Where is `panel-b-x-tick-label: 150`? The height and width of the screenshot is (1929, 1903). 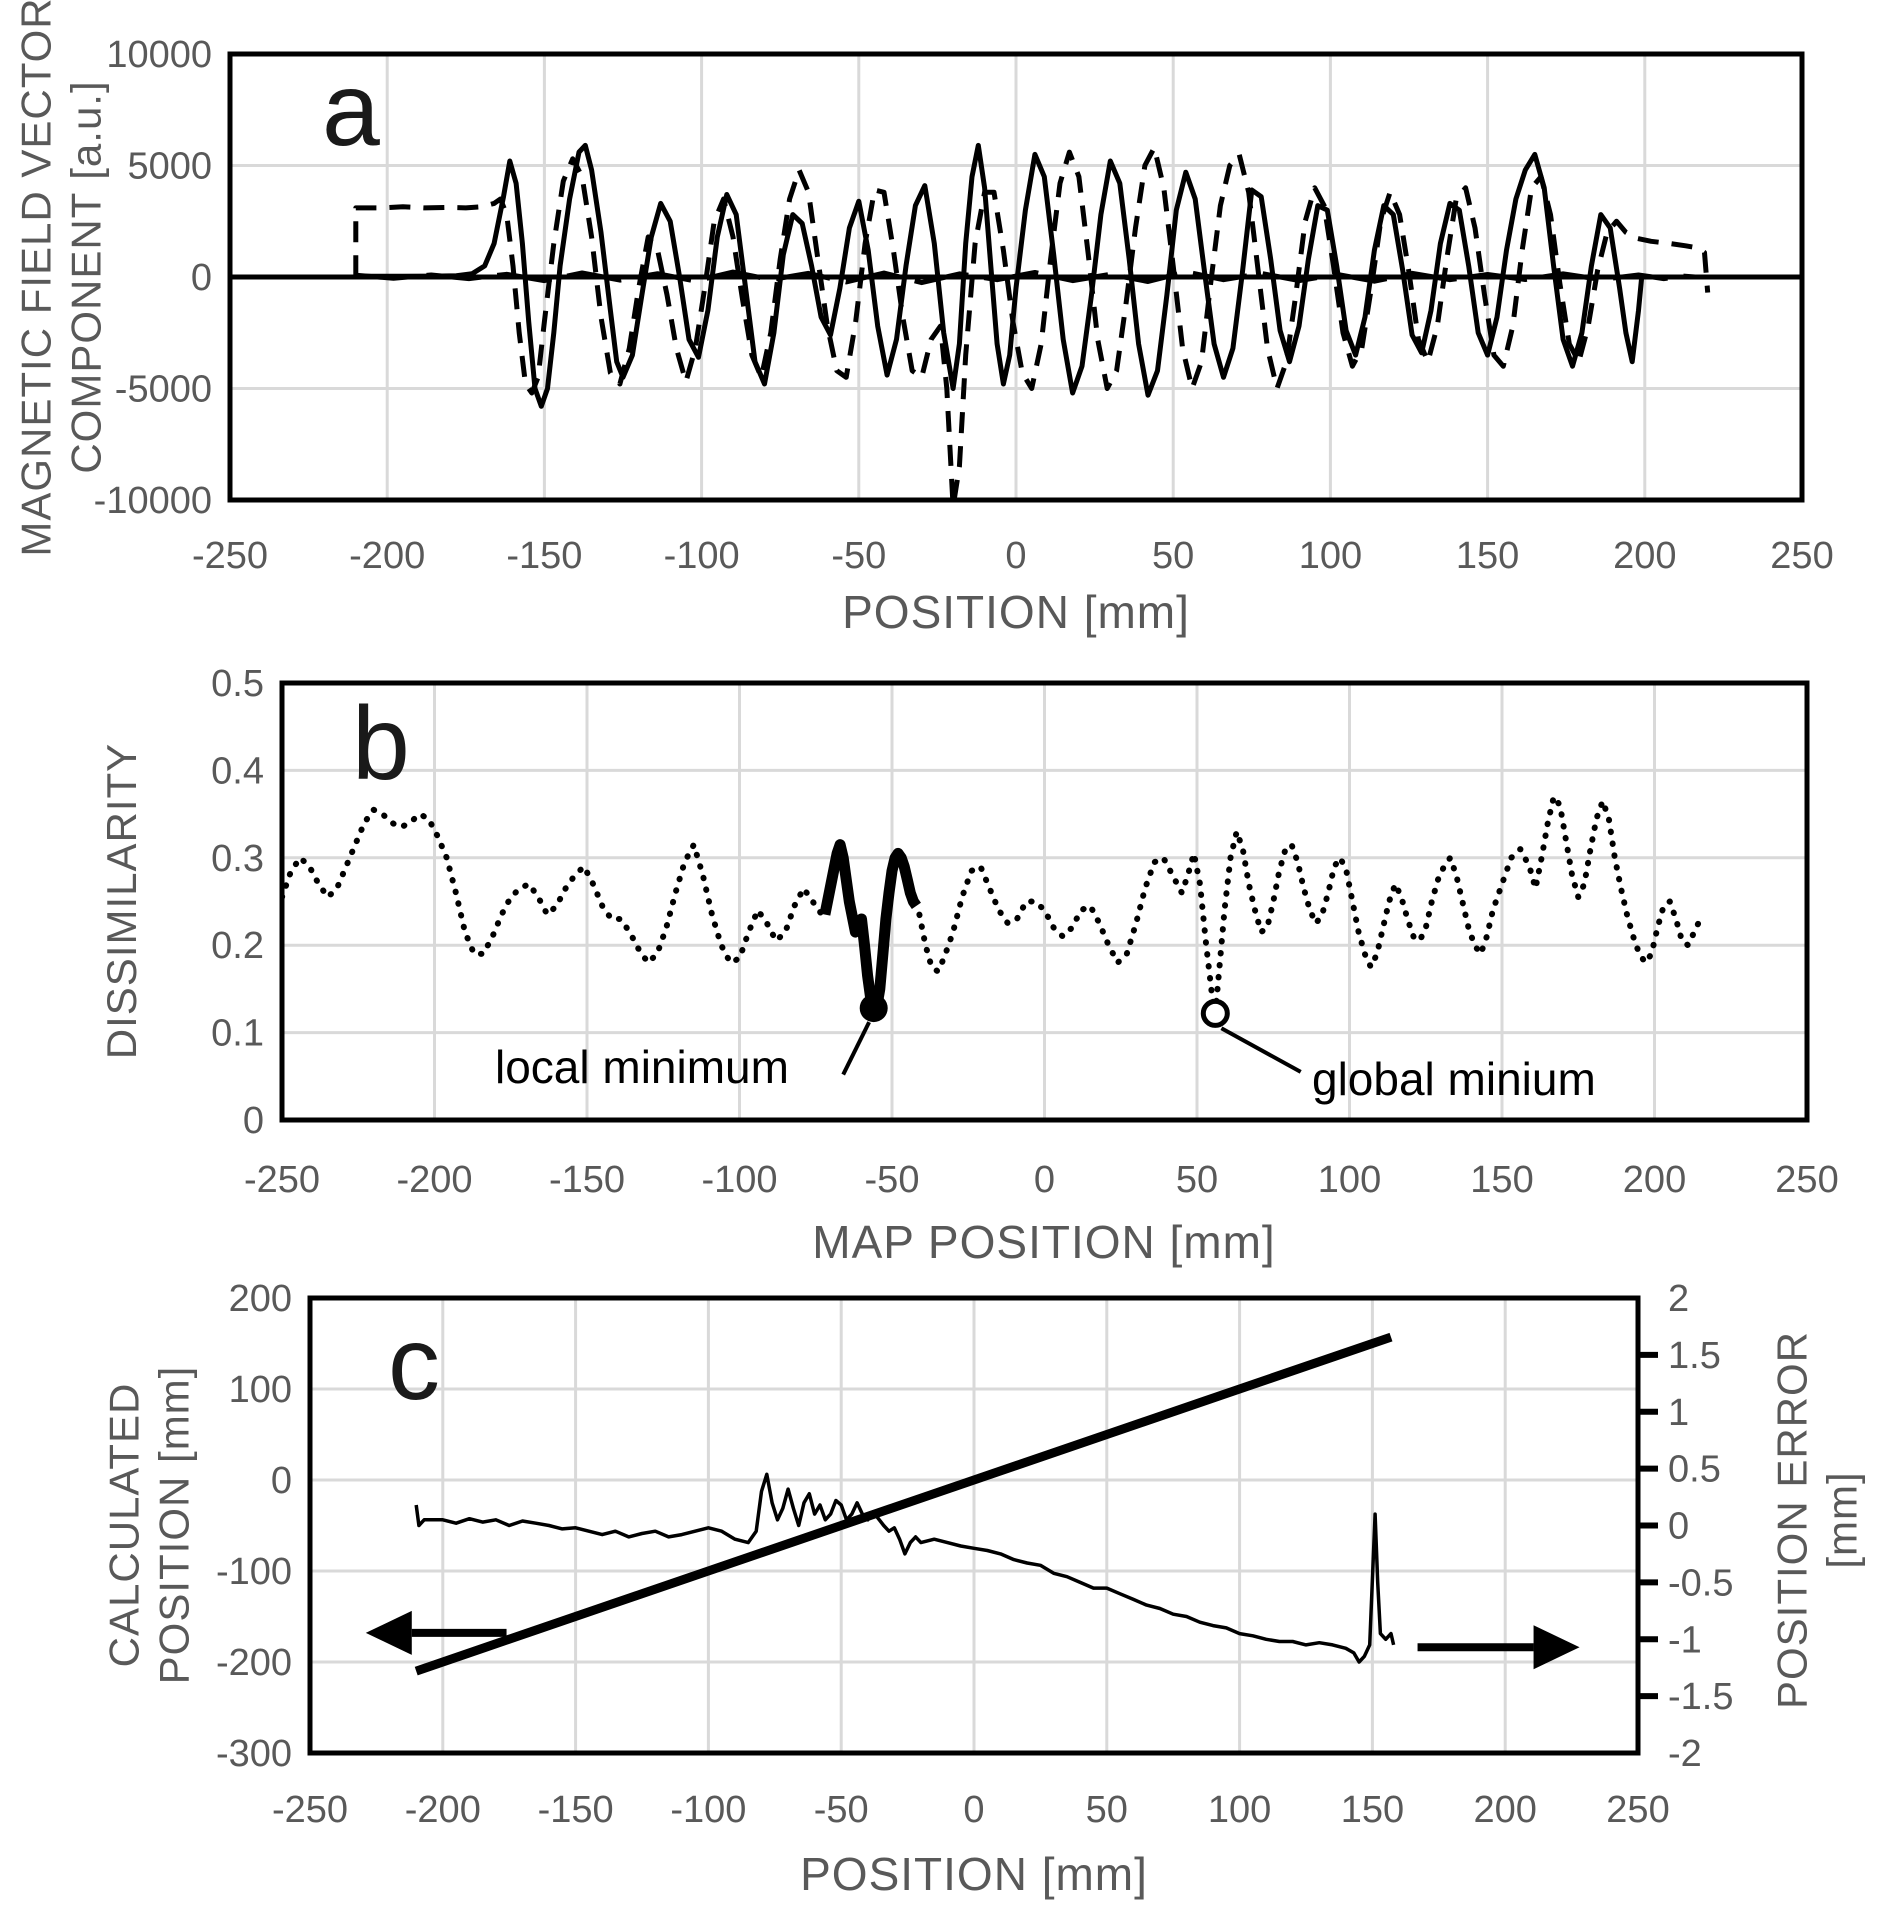 panel-b-x-tick-label: 150 is located at coordinates (1501, 1180).